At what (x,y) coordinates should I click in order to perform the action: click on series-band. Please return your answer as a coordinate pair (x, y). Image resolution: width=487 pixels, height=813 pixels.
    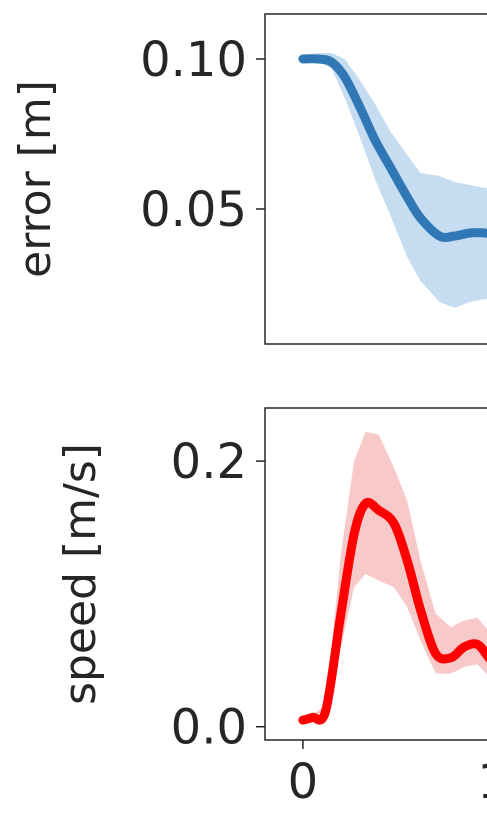
    Looking at the image, I should click on (394, 576).